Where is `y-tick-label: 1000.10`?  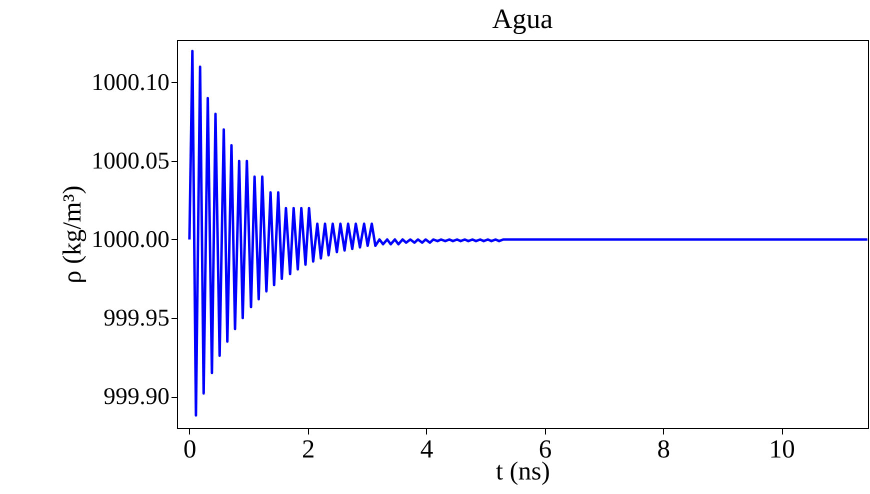 y-tick-label: 1000.10 is located at coordinates (131, 83).